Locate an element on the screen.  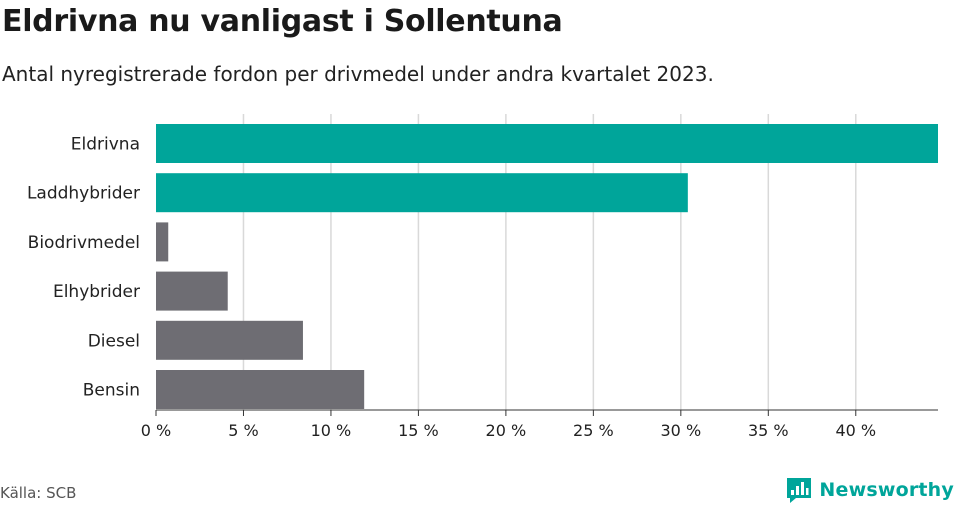
bar-laddhybrider is located at coordinates (422, 193).